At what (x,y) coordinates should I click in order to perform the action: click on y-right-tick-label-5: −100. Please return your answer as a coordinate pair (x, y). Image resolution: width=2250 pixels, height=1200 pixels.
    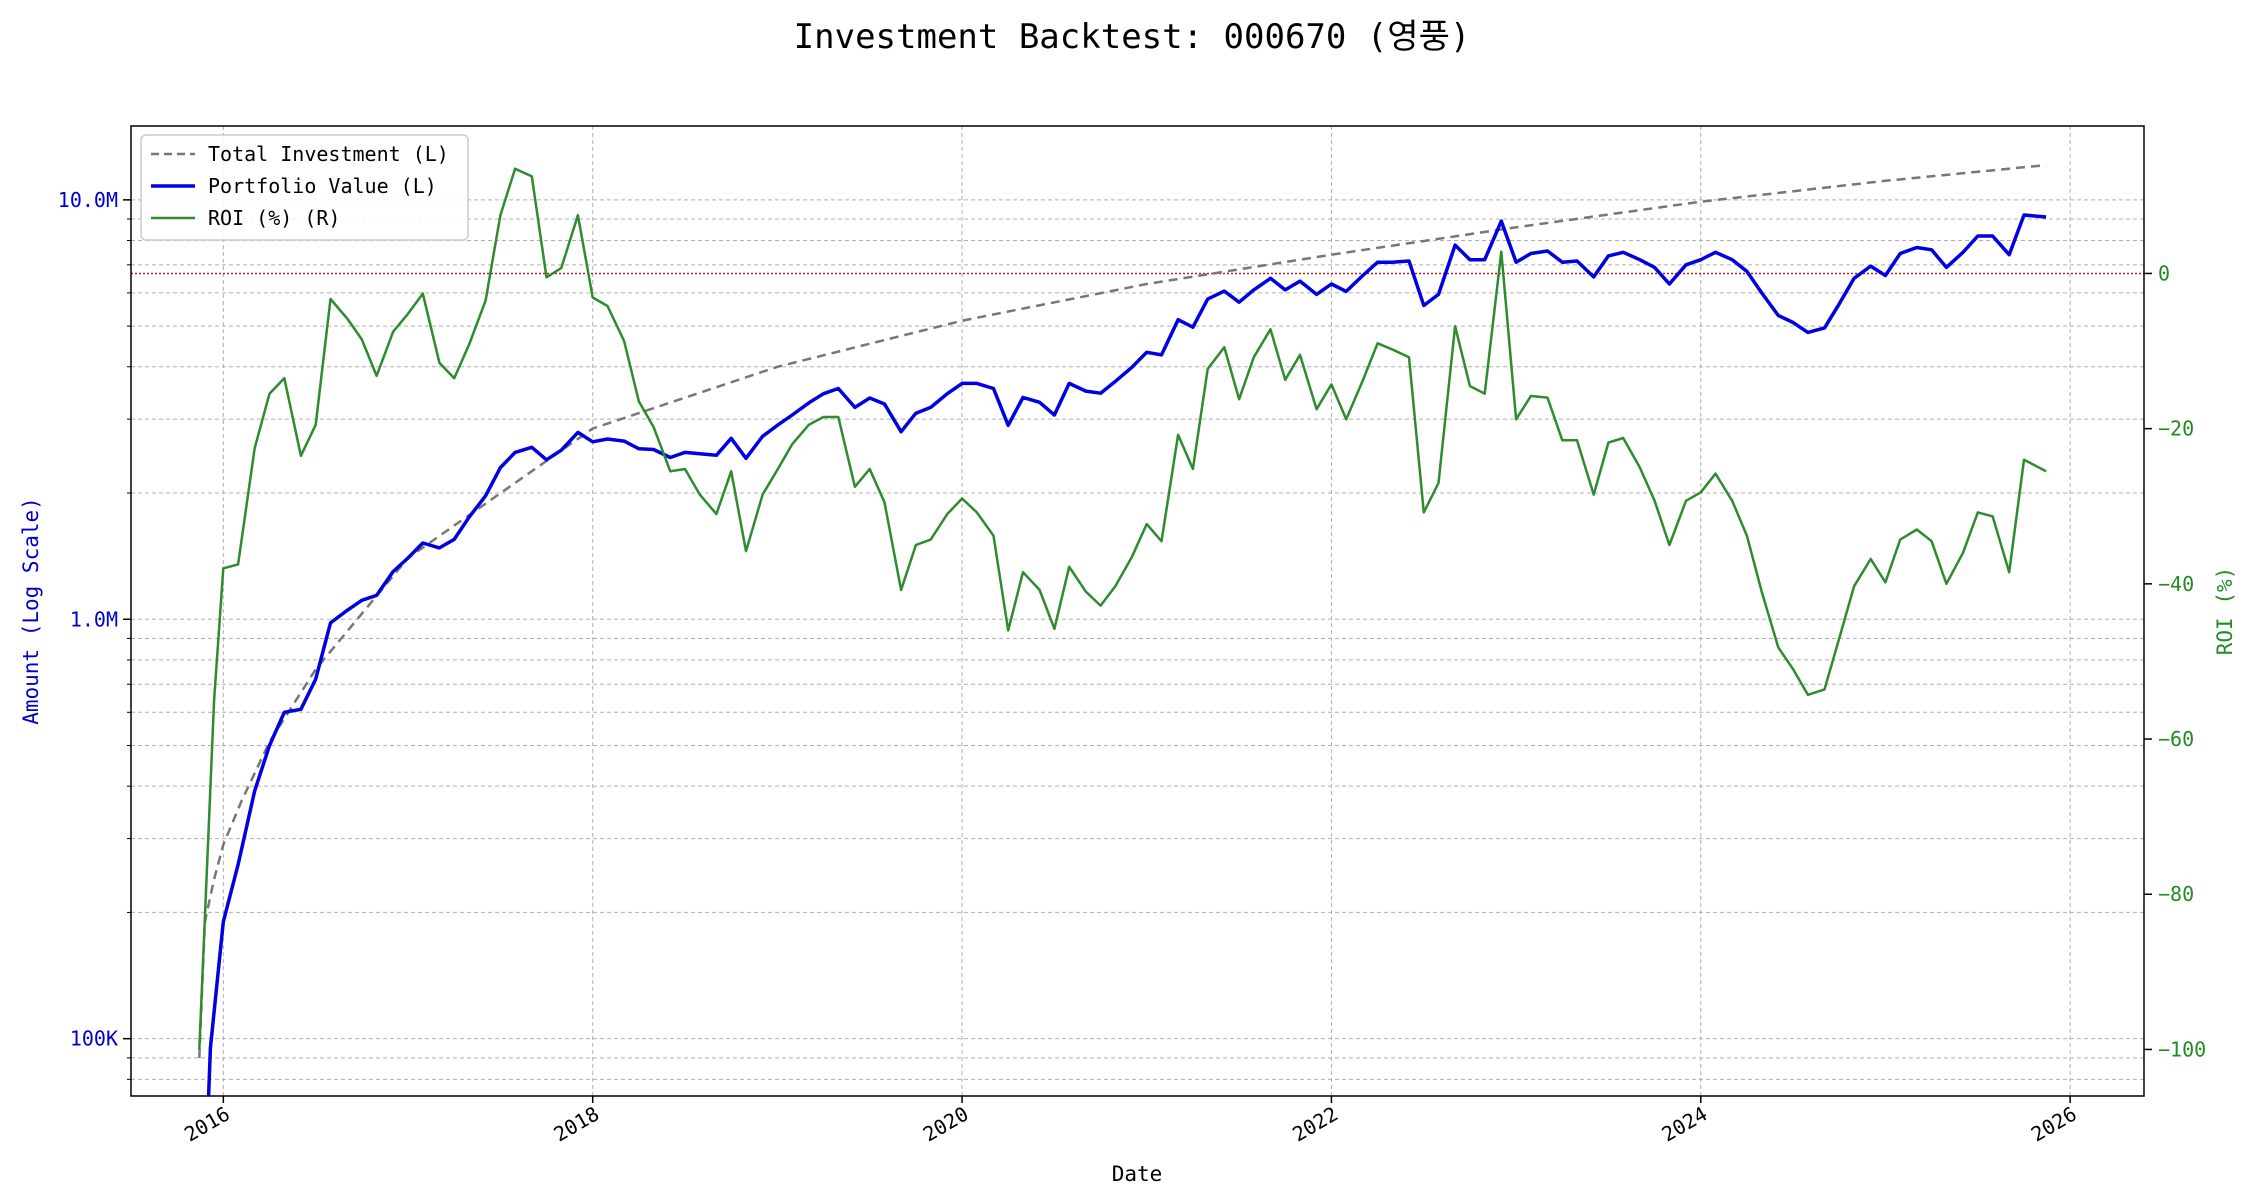
    Looking at the image, I should click on (2182, 1049).